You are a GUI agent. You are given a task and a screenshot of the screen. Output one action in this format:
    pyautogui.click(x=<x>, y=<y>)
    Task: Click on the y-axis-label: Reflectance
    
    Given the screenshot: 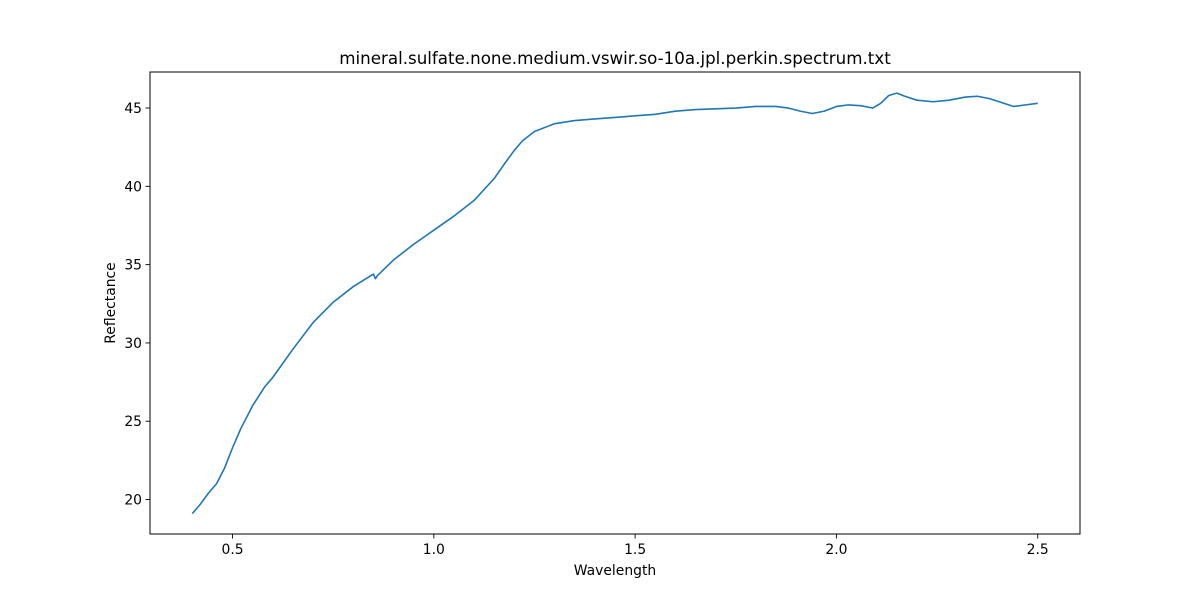 What is the action you would take?
    pyautogui.click(x=111, y=302)
    